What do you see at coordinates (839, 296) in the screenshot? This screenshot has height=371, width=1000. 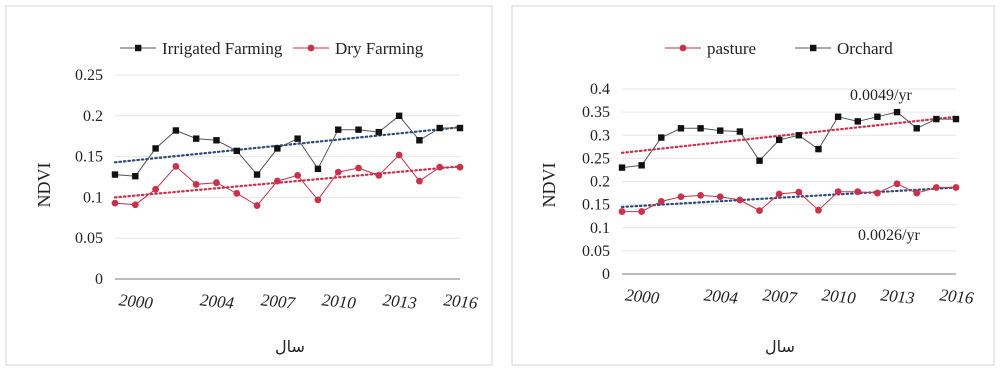 I see `right-x-tick-label: 2010` at bounding box center [839, 296].